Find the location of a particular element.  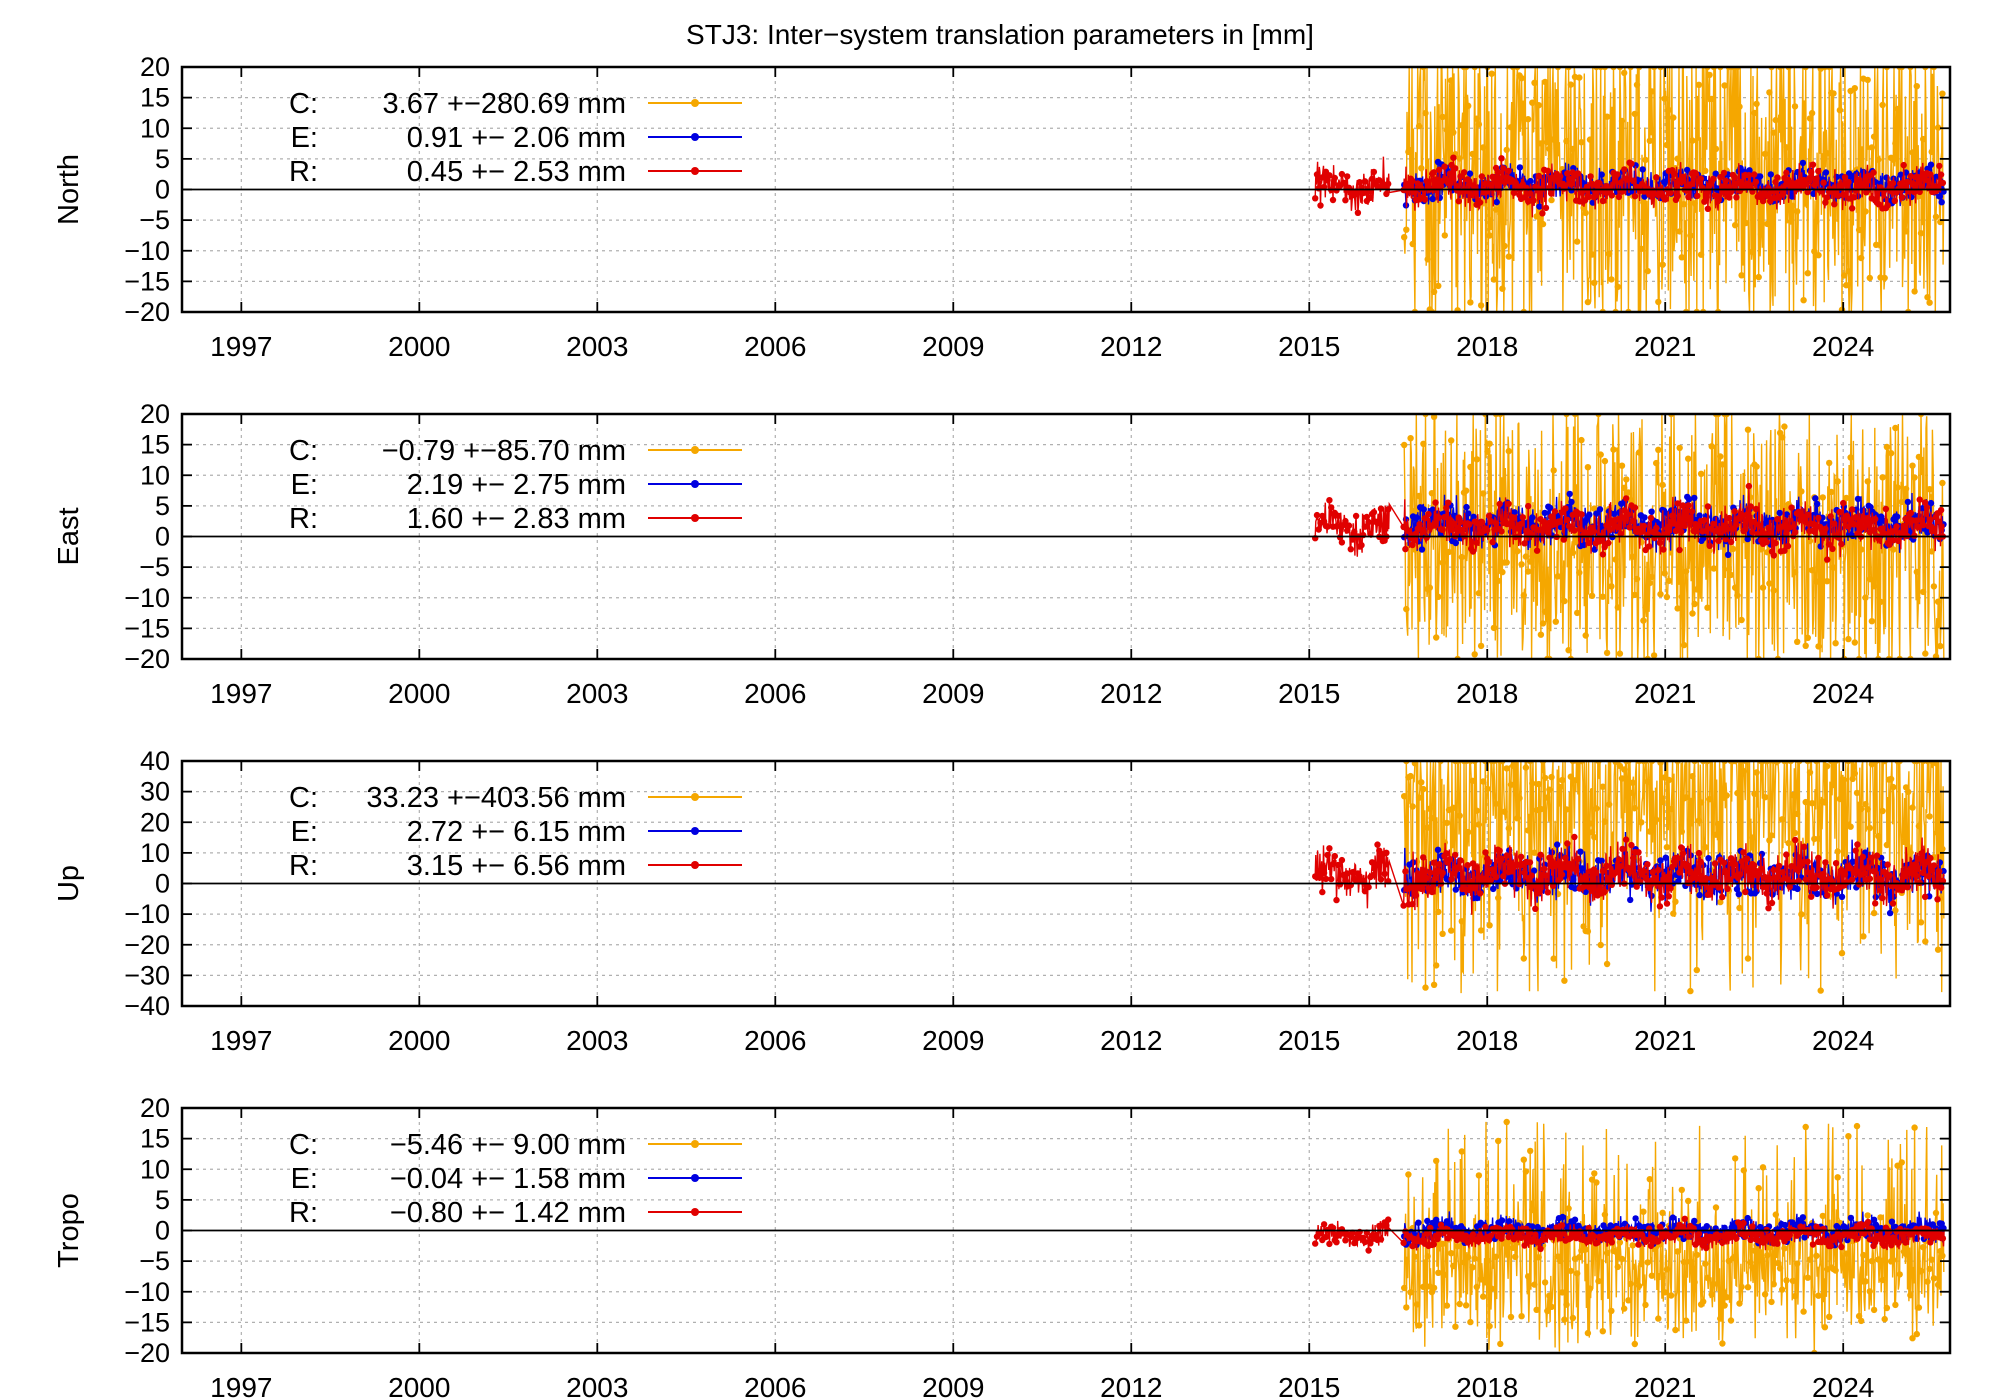

legend-marker-R is located at coordinates (695, 865).